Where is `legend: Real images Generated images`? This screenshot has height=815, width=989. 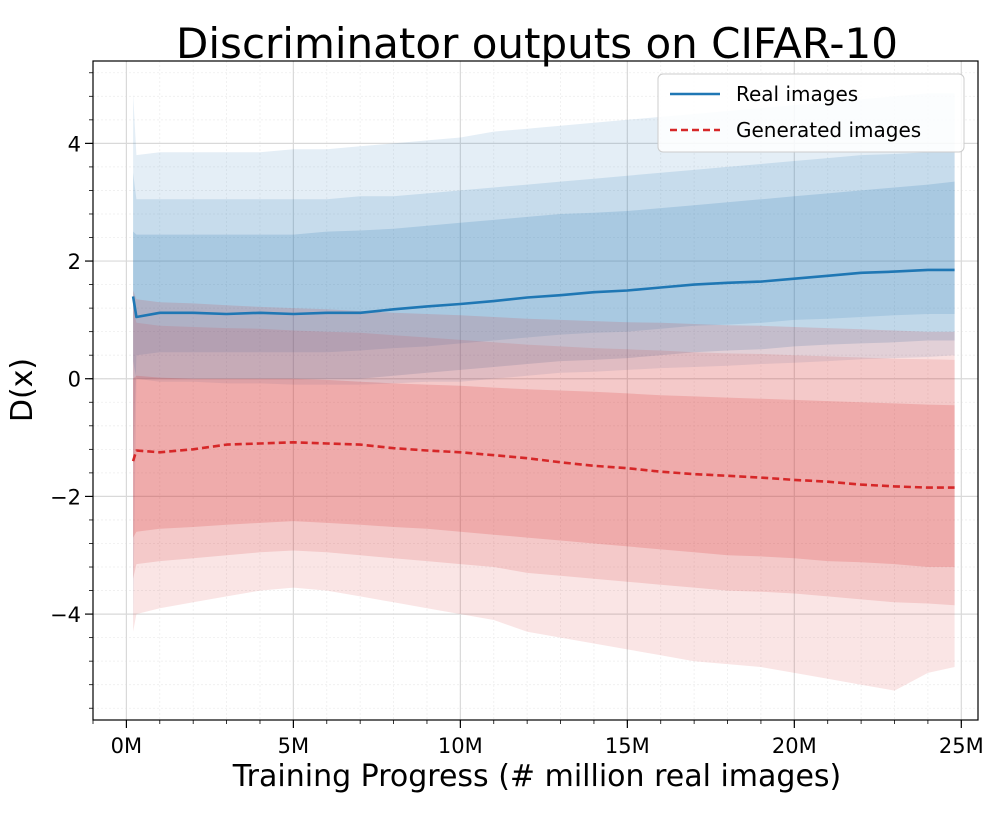
legend: Real images Generated images is located at coordinates (811, 113).